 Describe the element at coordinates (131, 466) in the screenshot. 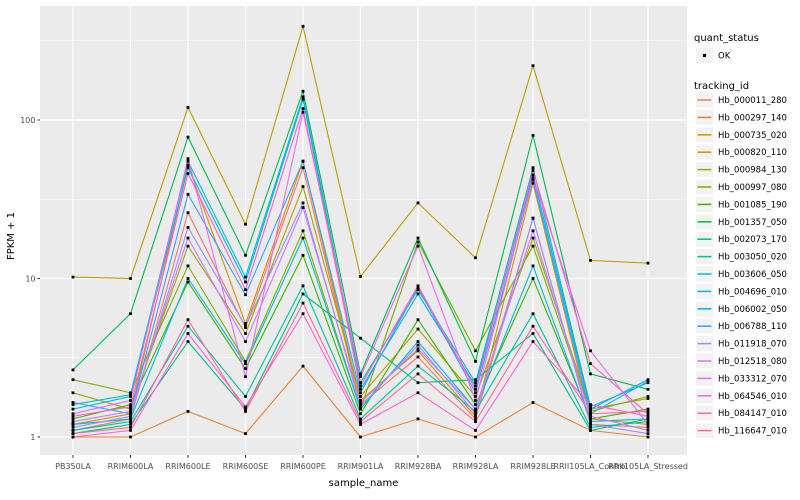

I see `x-tick-label: RRIM600LA` at that location.